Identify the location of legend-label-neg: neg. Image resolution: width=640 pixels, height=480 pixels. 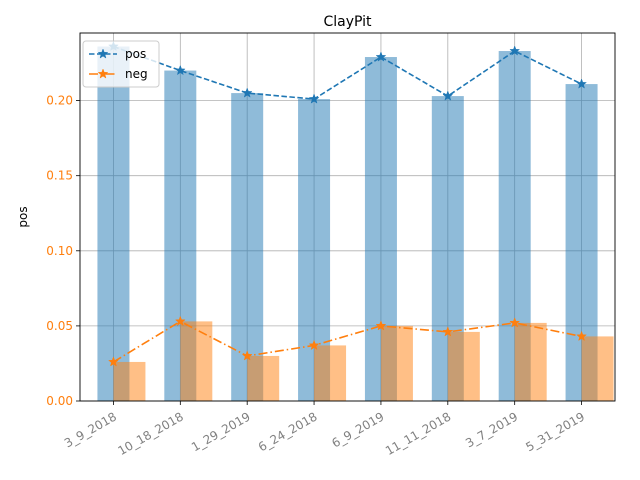
(136, 74).